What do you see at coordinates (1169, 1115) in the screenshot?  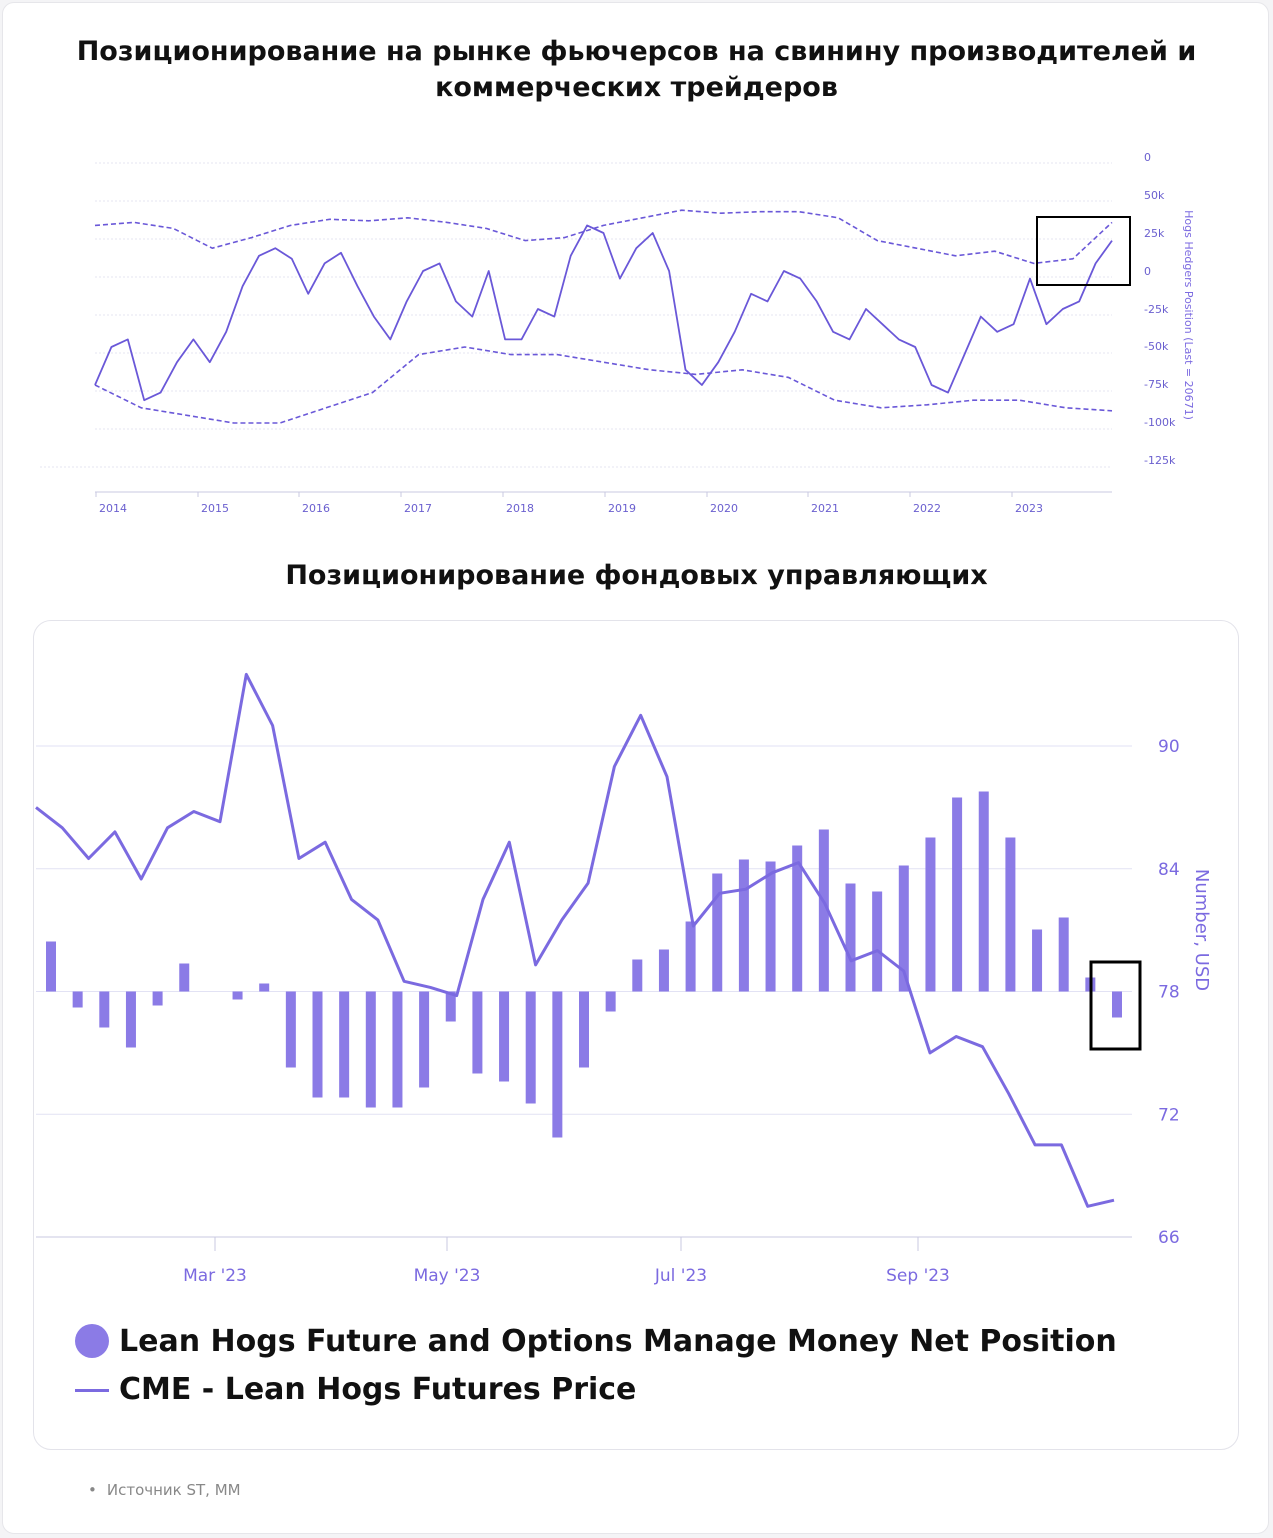 I see `y-tick-label: 72` at bounding box center [1169, 1115].